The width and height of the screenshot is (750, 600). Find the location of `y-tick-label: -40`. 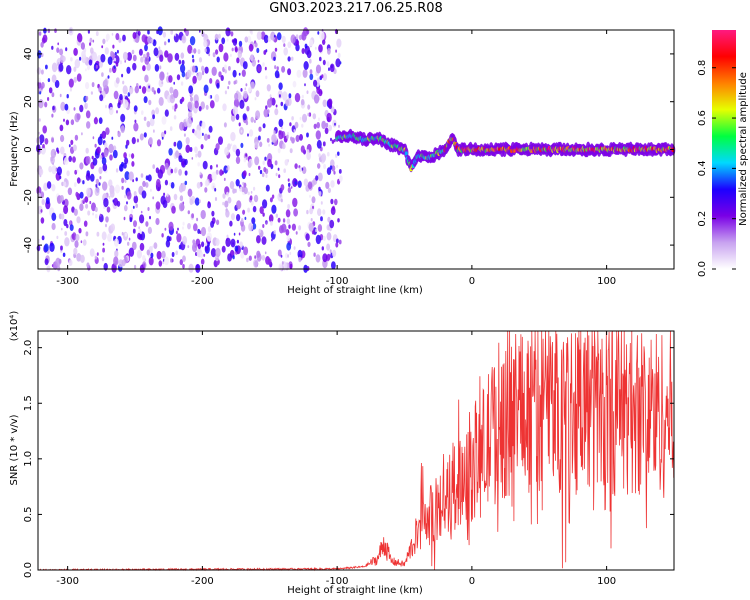

y-tick-label: -40 is located at coordinates (28, 245).